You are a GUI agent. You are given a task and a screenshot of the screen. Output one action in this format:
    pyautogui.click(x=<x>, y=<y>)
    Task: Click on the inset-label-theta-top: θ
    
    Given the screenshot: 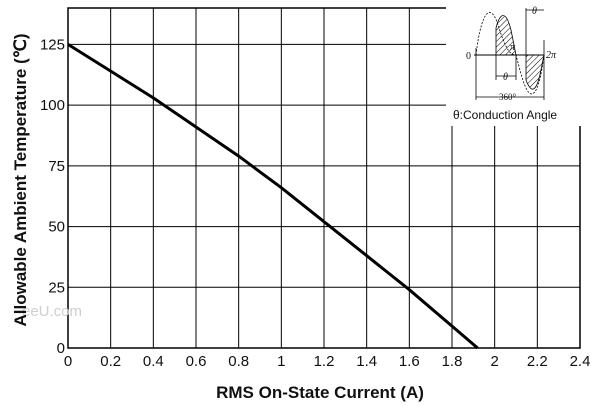 What is the action you would take?
    pyautogui.click(x=534, y=11)
    